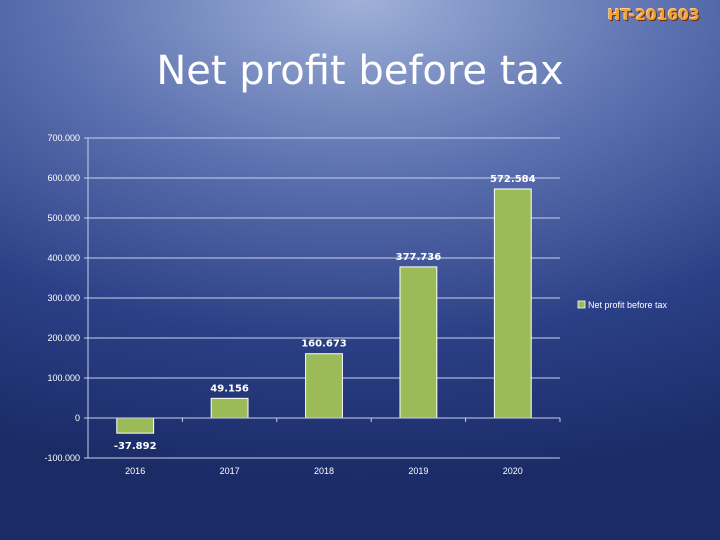  Describe the element at coordinates (63, 378) in the screenshot. I see `y-tick-label: 100.000` at that location.